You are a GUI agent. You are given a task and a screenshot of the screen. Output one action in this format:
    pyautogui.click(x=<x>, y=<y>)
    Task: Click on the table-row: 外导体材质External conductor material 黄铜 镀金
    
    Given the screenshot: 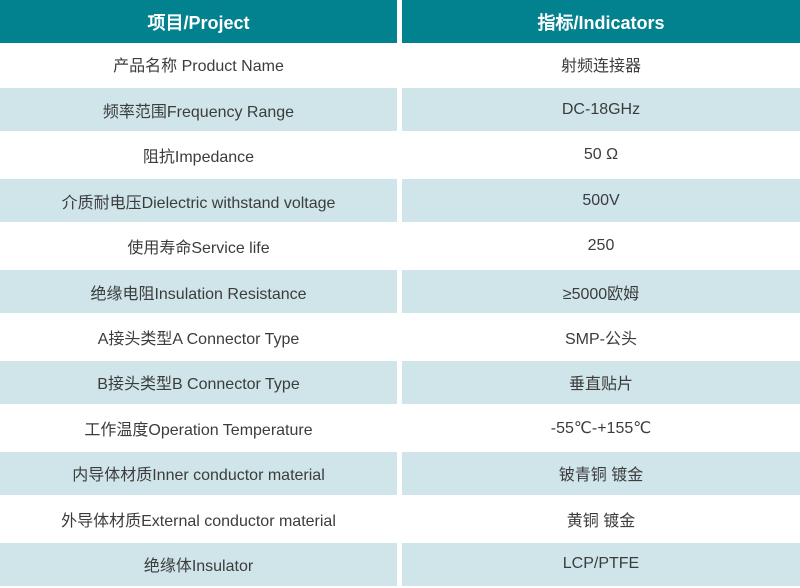 What is the action you would take?
    pyautogui.click(x=400, y=519)
    